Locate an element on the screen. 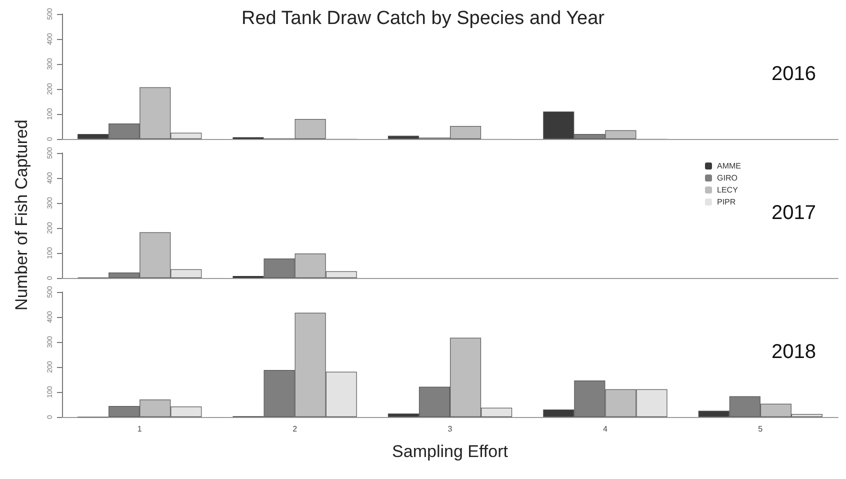 This screenshot has height=479, width=846. chart-title: Red Tank Draw Catch by Species and Year is located at coordinates (424, 18).